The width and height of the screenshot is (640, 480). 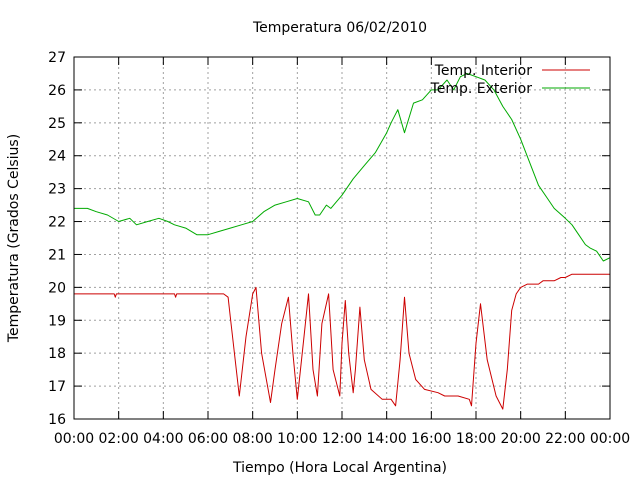 I want to click on x-axis-label: Tiempo (Hora Local Argentina), so click(x=339, y=468).